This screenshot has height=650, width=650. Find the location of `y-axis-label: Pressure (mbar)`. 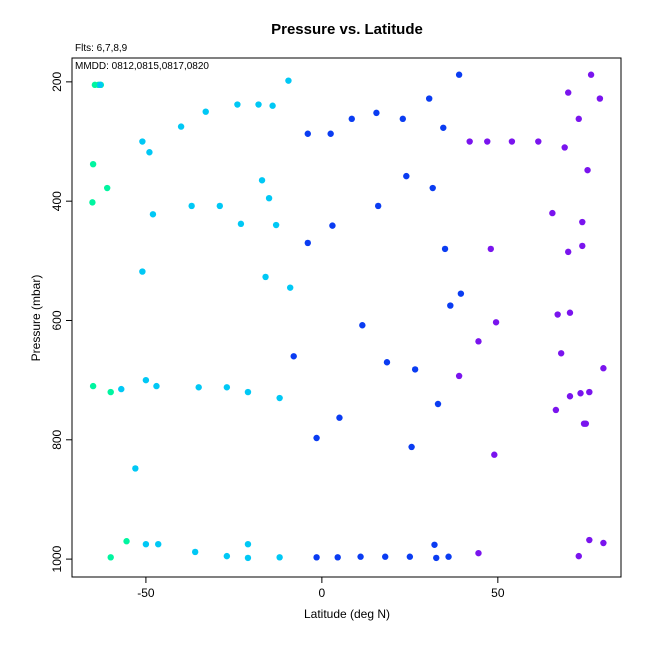

y-axis-label: Pressure (mbar) is located at coordinates (36, 318).